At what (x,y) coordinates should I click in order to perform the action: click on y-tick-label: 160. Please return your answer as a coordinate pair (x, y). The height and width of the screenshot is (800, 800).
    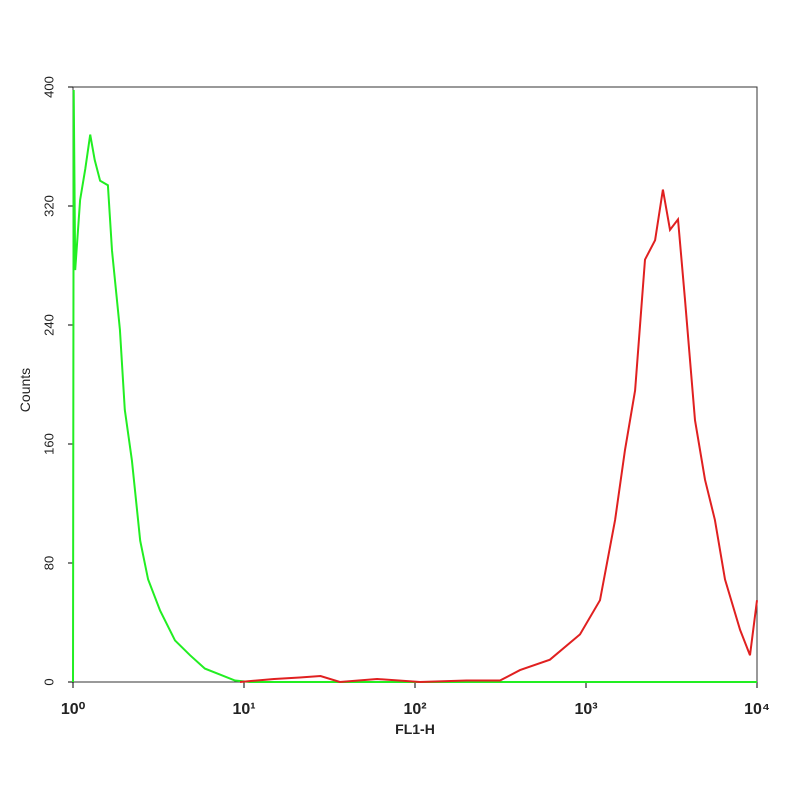
    Looking at the image, I should click on (48, 444).